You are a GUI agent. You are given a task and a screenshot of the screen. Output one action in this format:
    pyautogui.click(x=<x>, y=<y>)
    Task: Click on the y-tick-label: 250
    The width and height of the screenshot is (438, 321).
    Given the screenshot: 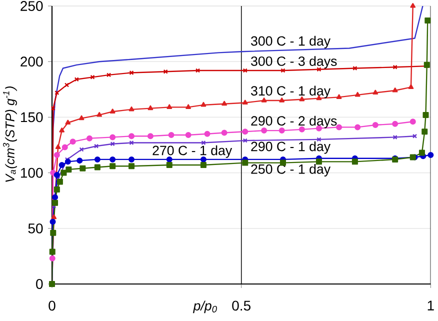 What is the action you would take?
    pyautogui.click(x=31, y=6)
    